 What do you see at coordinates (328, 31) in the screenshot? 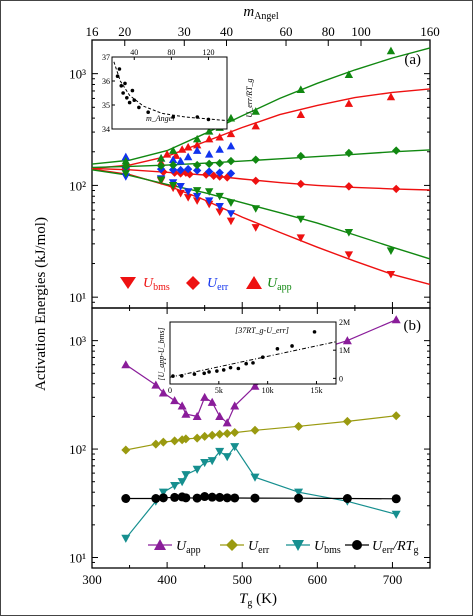
I see `top-tick-label: 80` at bounding box center [328, 31].